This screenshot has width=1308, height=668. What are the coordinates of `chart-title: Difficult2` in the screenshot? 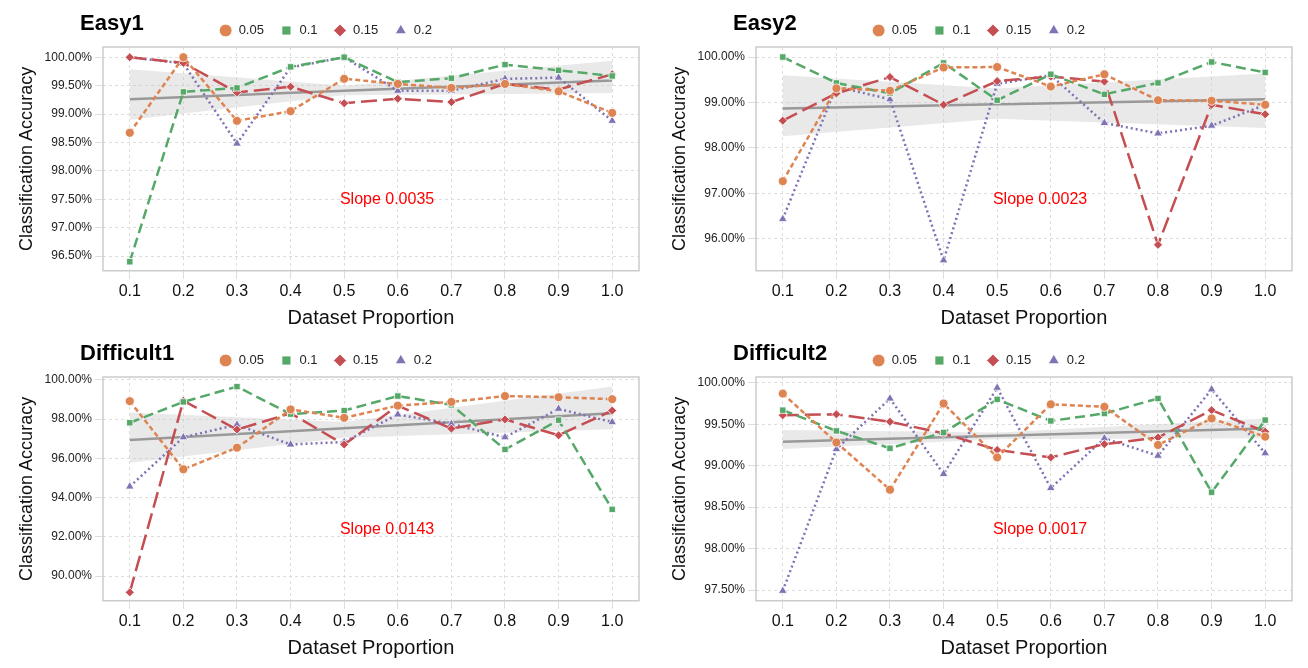 It's located at (780, 353).